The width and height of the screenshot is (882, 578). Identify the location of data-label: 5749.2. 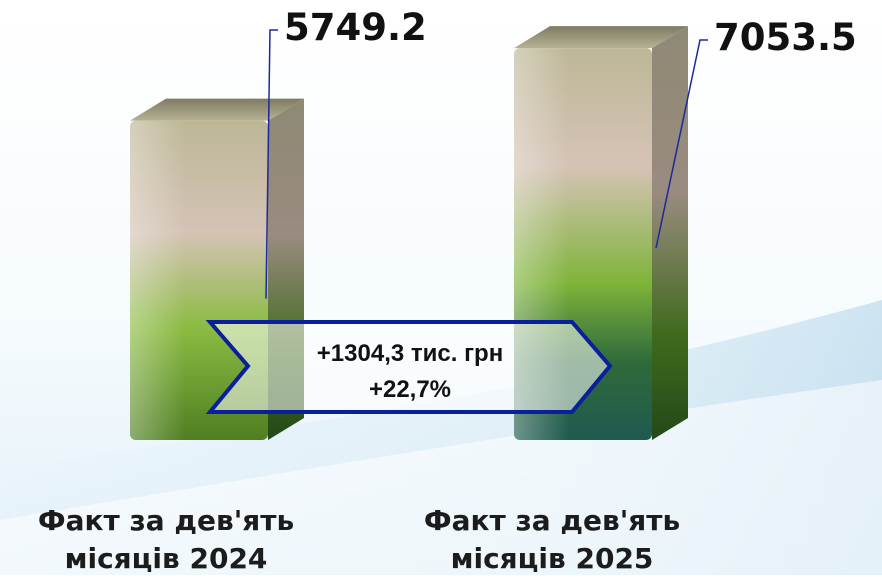
(355, 27).